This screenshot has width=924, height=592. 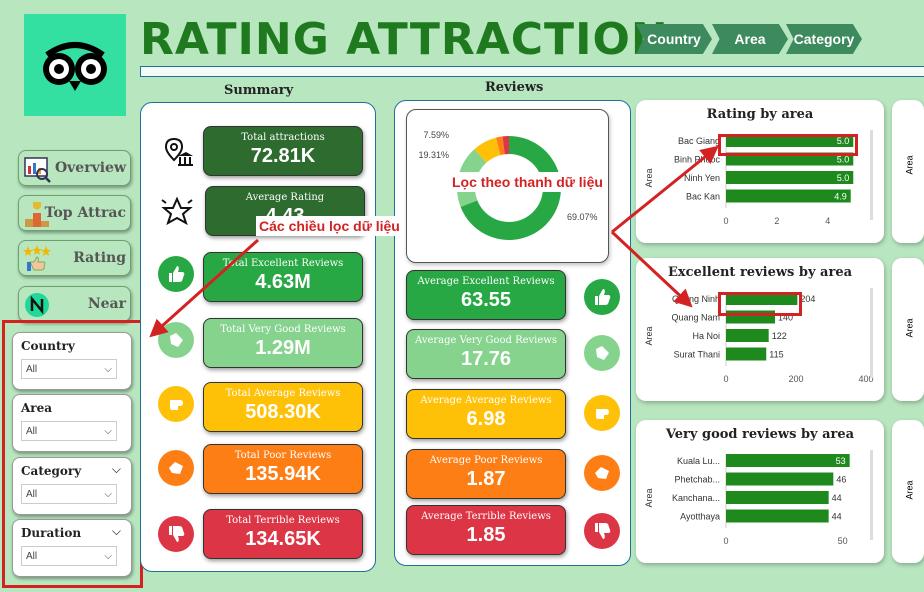 I want to click on filter-area-chip: Area, so click(x=750, y=39).